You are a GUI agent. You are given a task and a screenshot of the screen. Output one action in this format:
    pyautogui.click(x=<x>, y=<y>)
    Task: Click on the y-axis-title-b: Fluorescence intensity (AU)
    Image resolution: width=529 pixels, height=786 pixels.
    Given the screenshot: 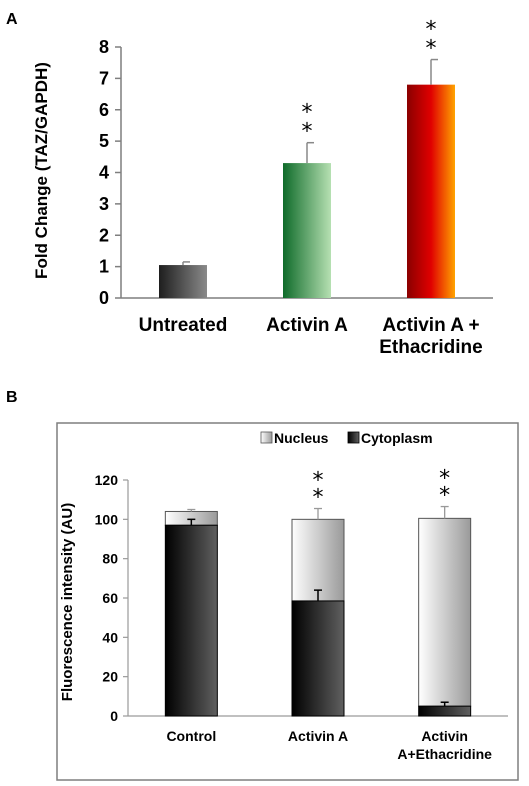 What is the action you would take?
    pyautogui.click(x=67, y=602)
    